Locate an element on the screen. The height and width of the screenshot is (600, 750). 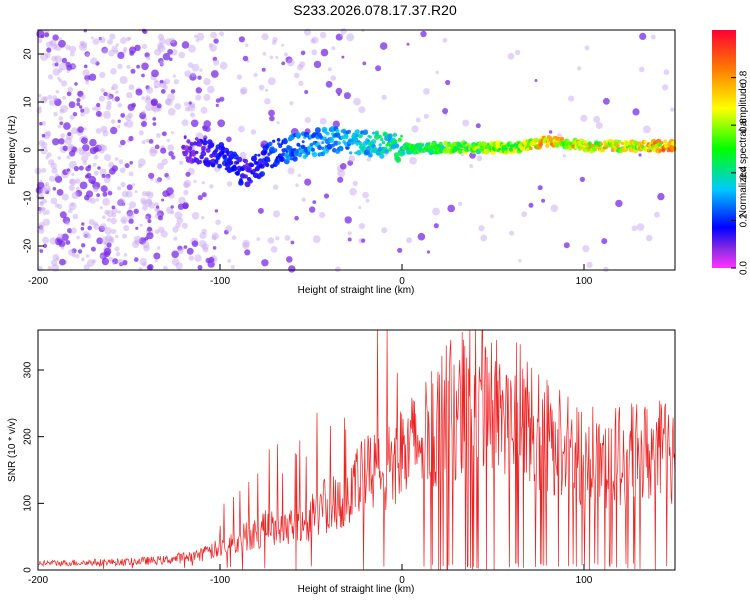
snr-x-tick-label: -100 is located at coordinates (220, 580).